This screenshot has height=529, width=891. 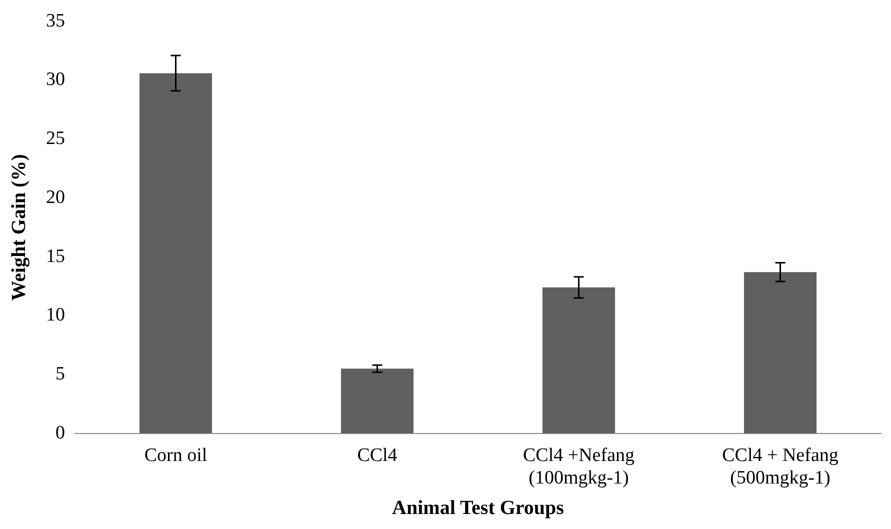 I want to click on x-tick-label: Corn oil, so click(x=176, y=455).